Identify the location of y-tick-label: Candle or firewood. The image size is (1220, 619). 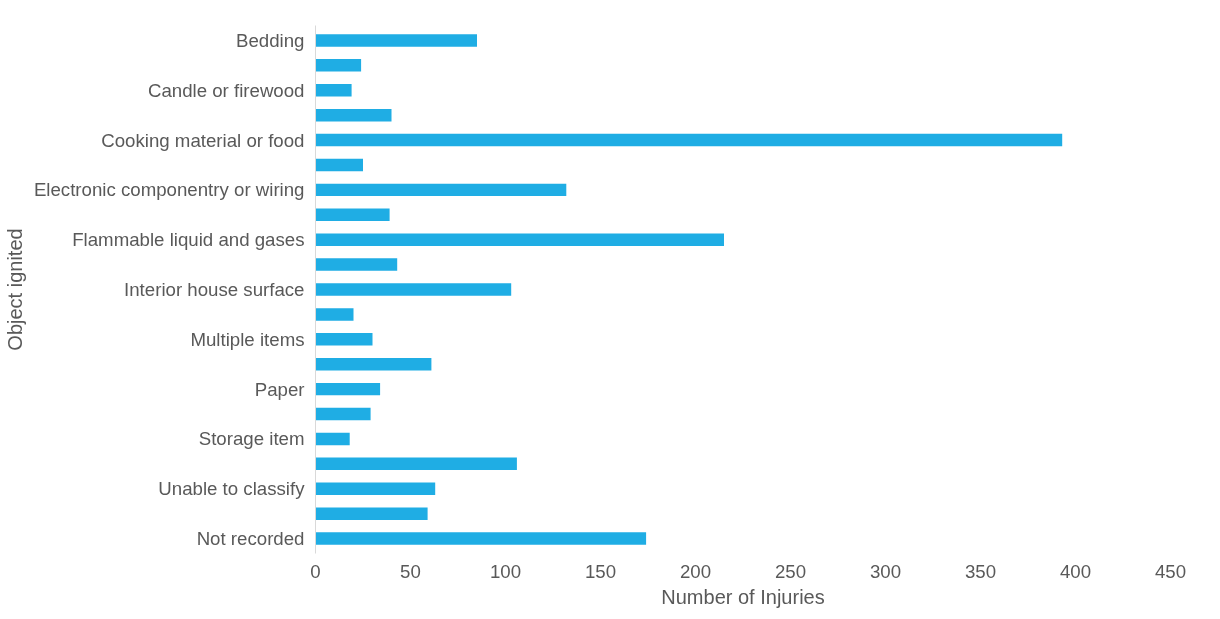
(226, 90).